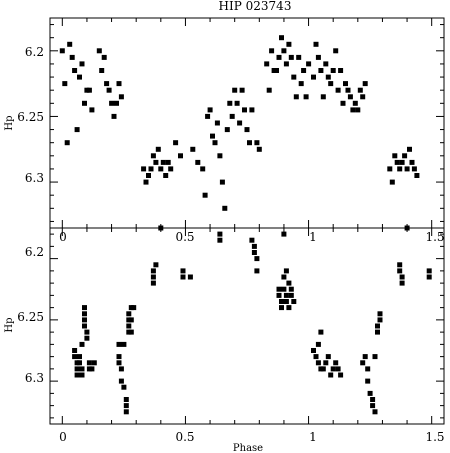 The height and width of the screenshot is (453, 450). What do you see at coordinates (63, 437) in the screenshot?
I see `bottom-xtick-0: 0` at bounding box center [63, 437].